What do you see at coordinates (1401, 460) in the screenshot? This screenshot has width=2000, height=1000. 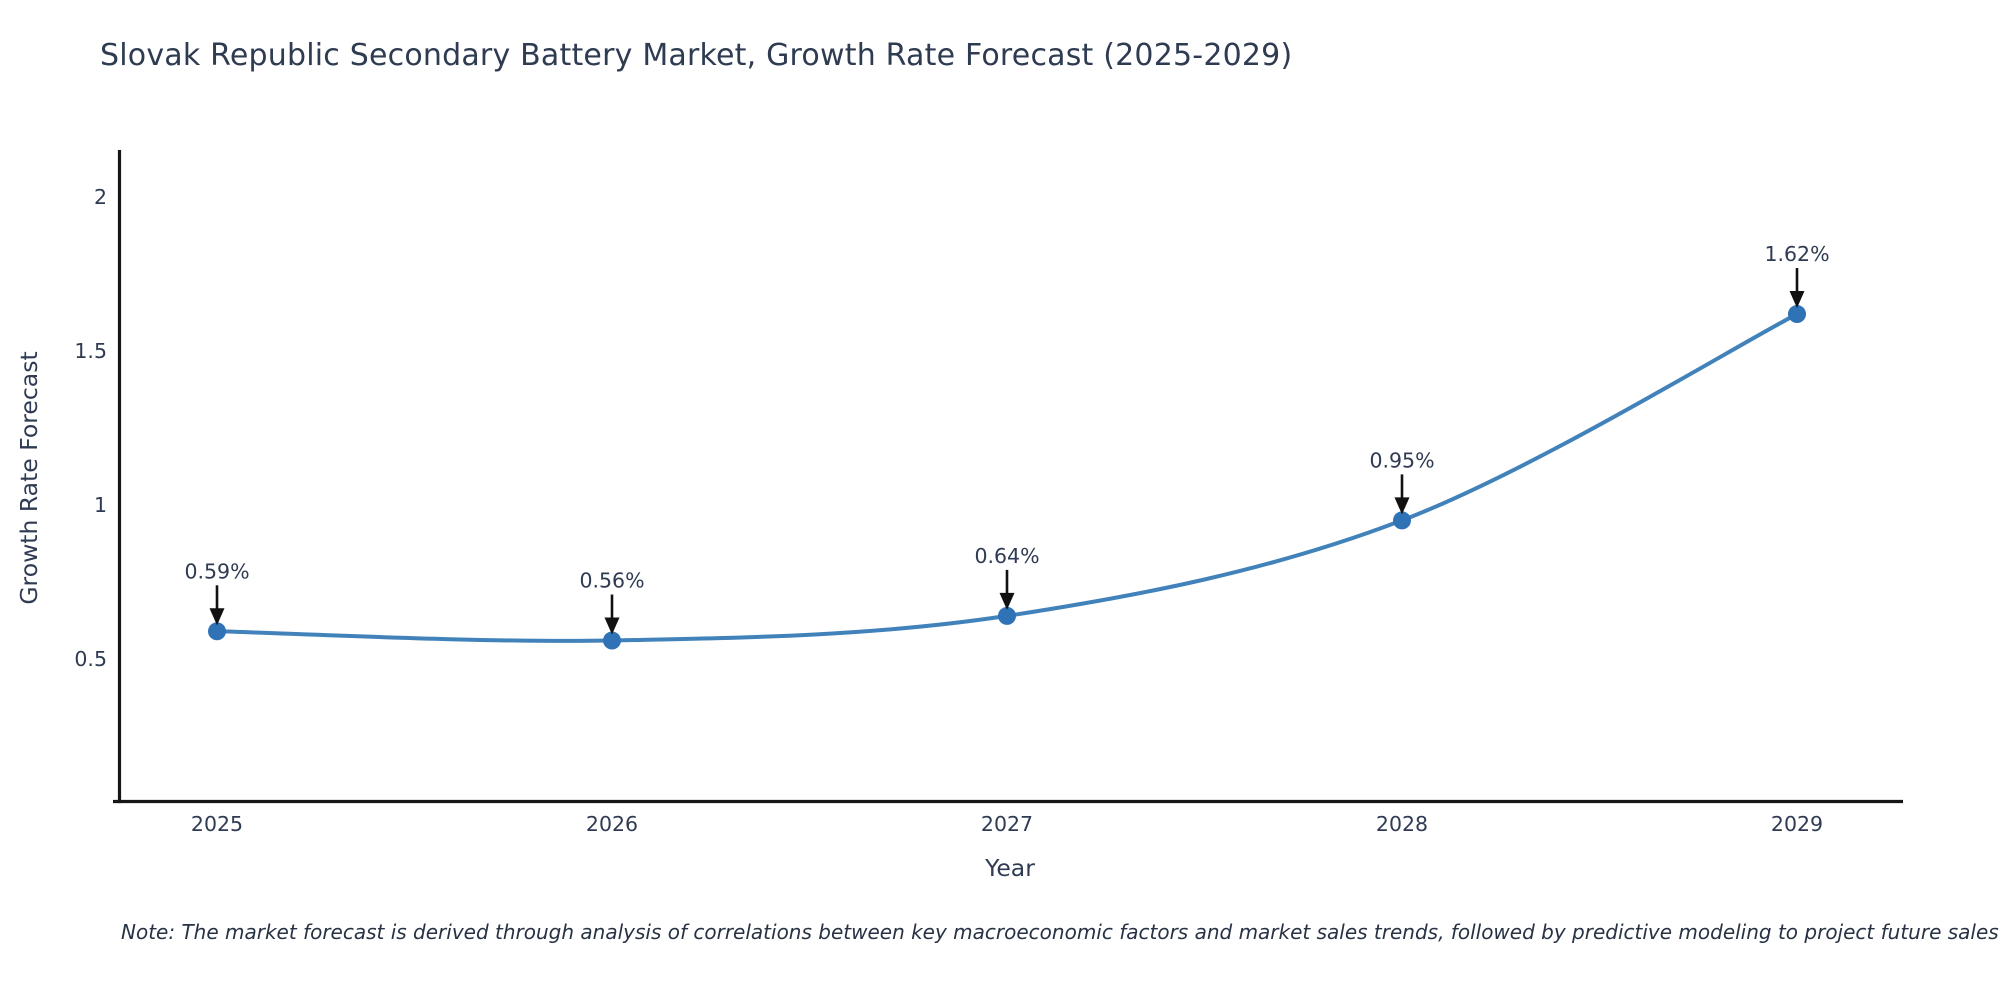 I see `data-point-label: 0.95%` at bounding box center [1401, 460].